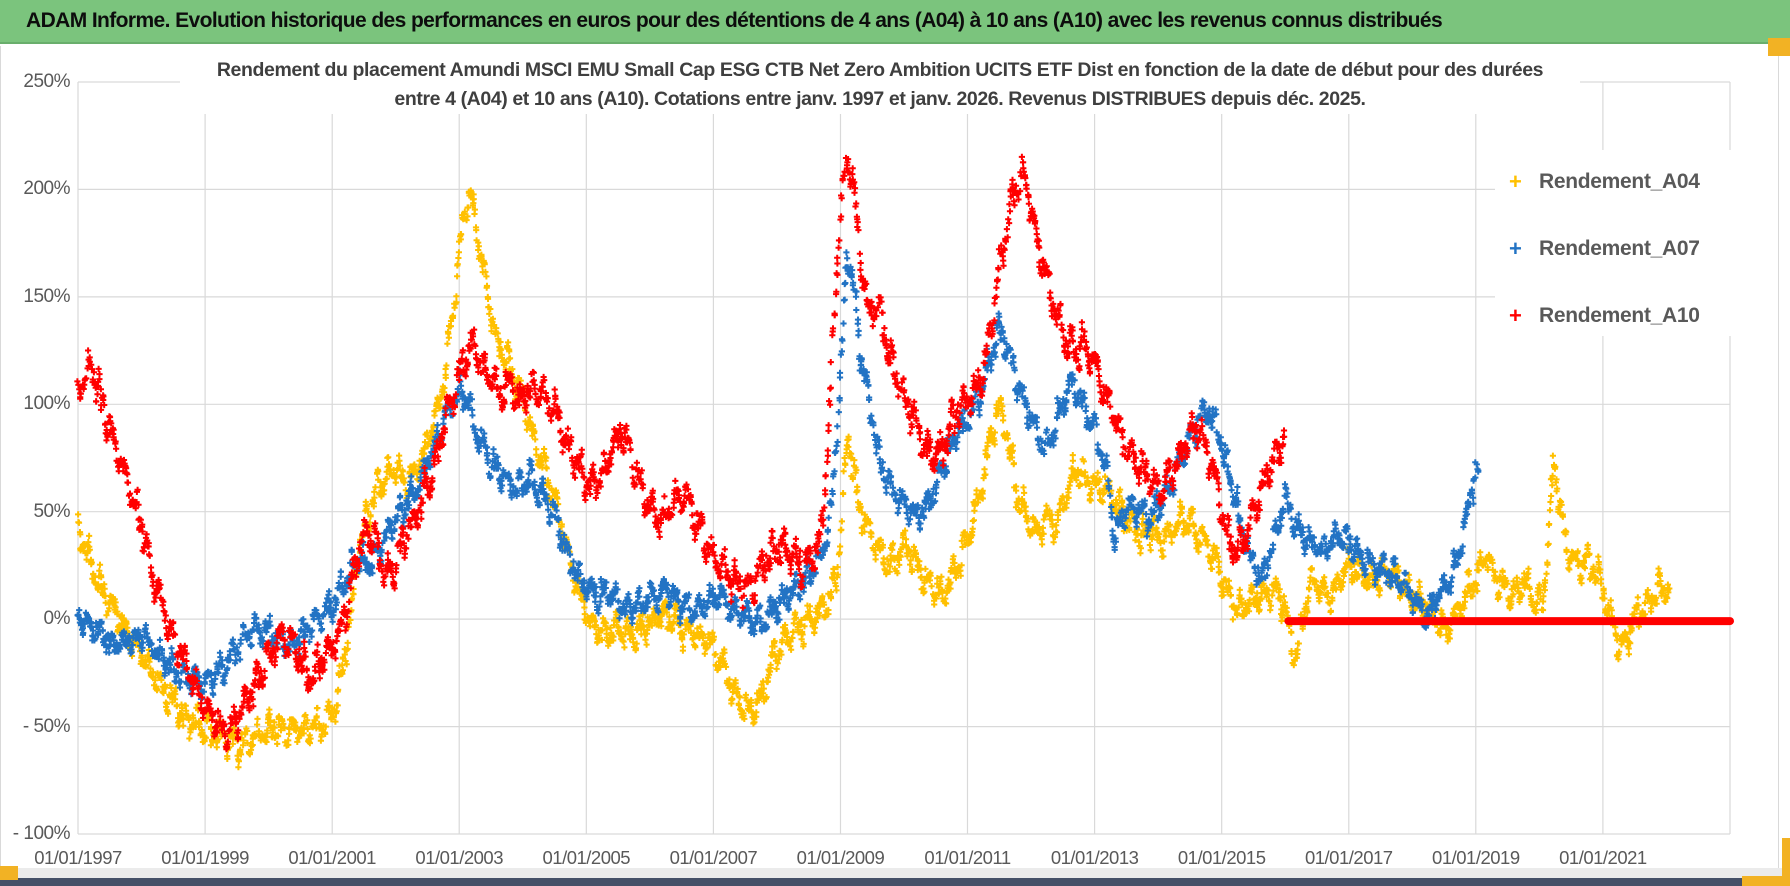  What do you see at coordinates (895, 882) in the screenshot?
I see `bottom-bar` at bounding box center [895, 882].